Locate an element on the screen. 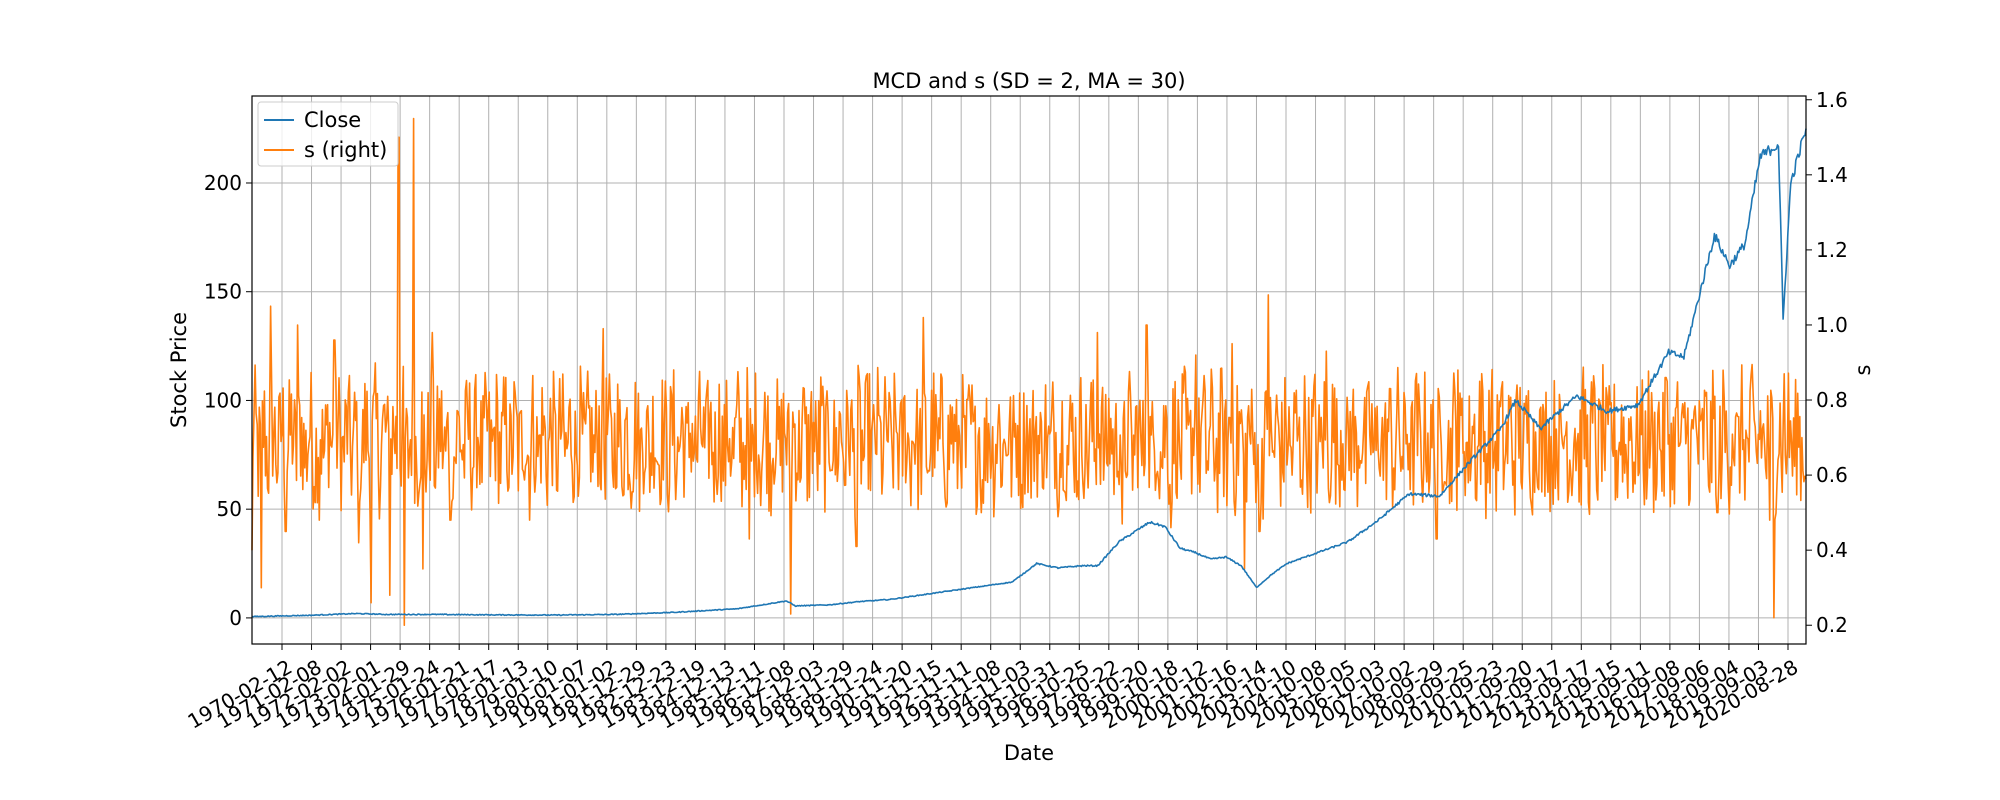 The image size is (2000, 800). y-left-tick-label: 50 is located at coordinates (229, 509).